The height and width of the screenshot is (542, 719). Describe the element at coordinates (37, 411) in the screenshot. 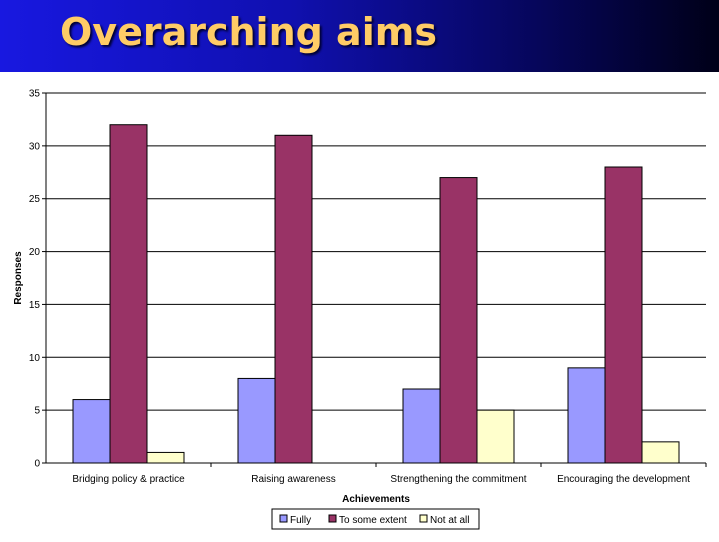

I see `y-tick-label: 5` at that location.